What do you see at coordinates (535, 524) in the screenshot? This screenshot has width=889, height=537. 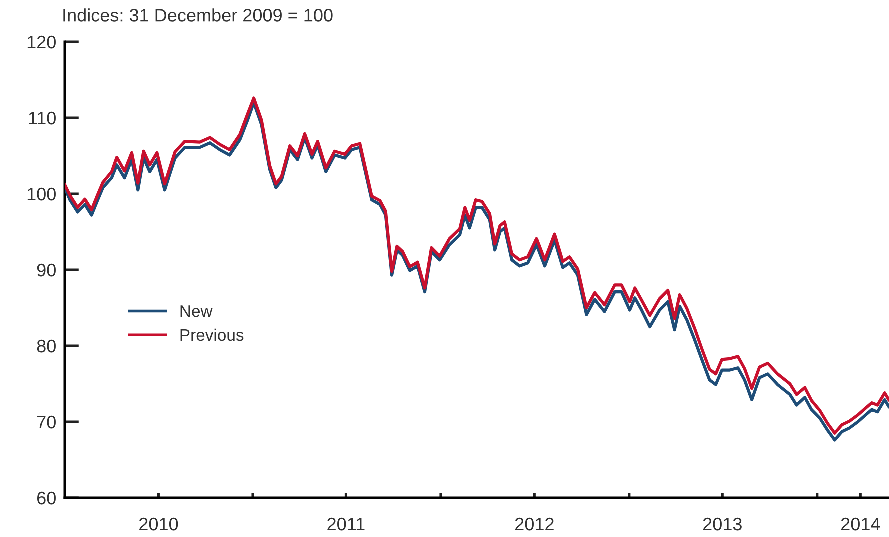 I see `x-tick-label: 2012` at bounding box center [535, 524].